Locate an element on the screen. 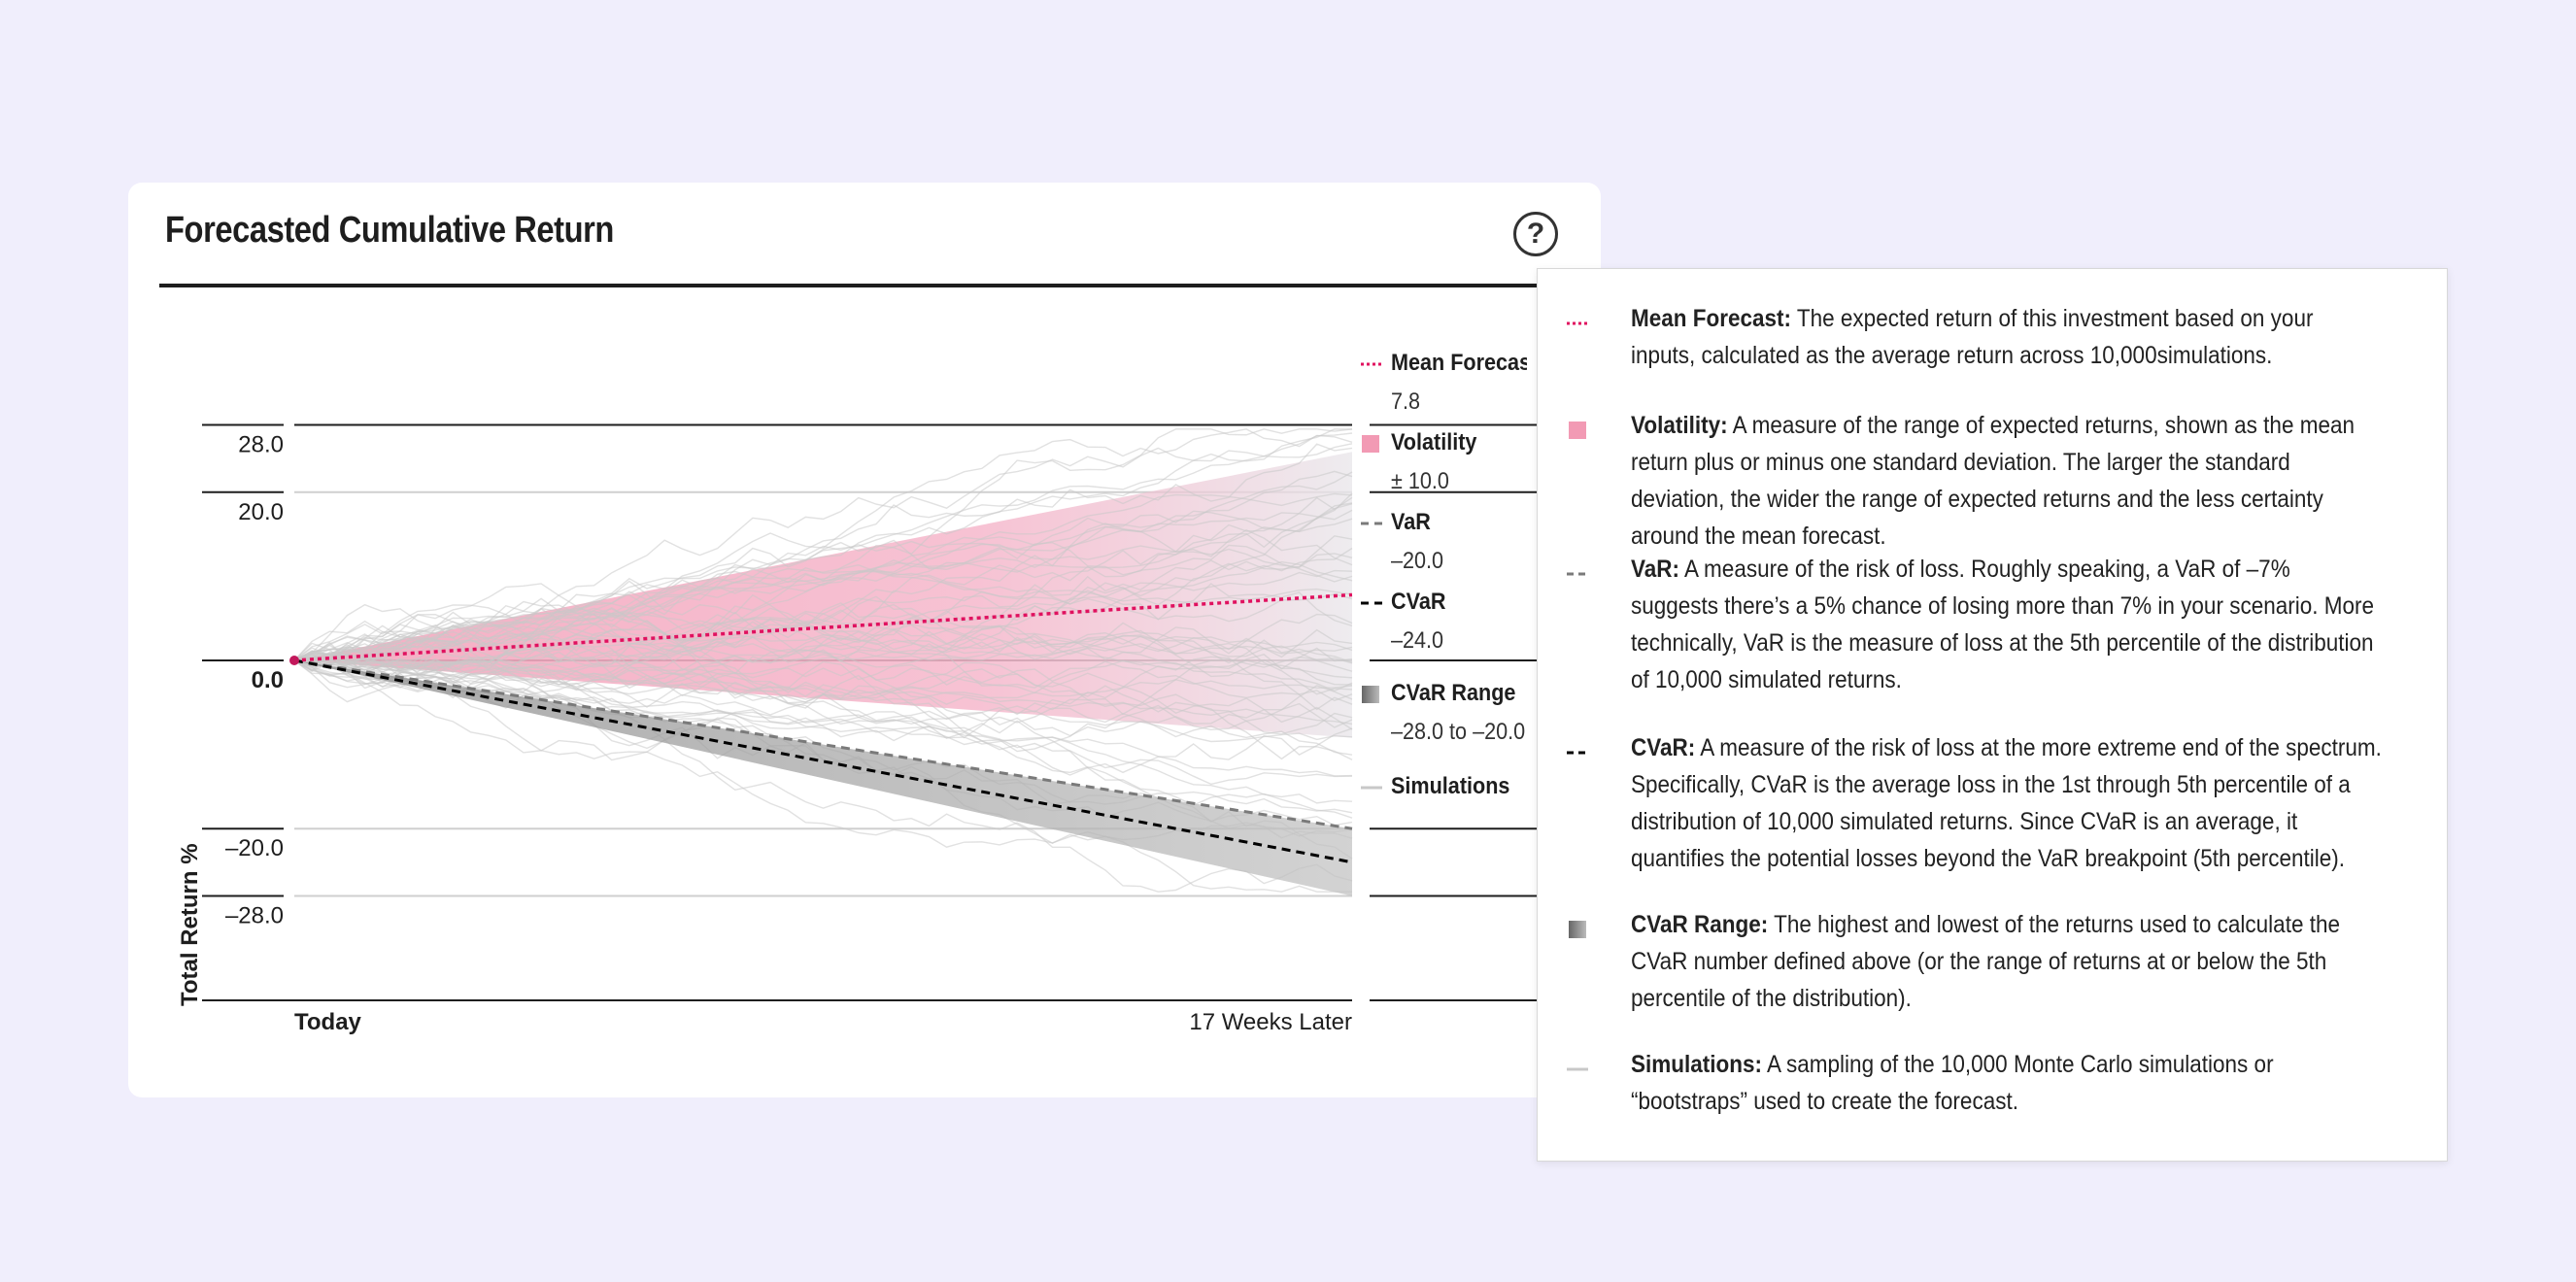 The height and width of the screenshot is (1282, 2576). help-icon: ? is located at coordinates (1535, 234).